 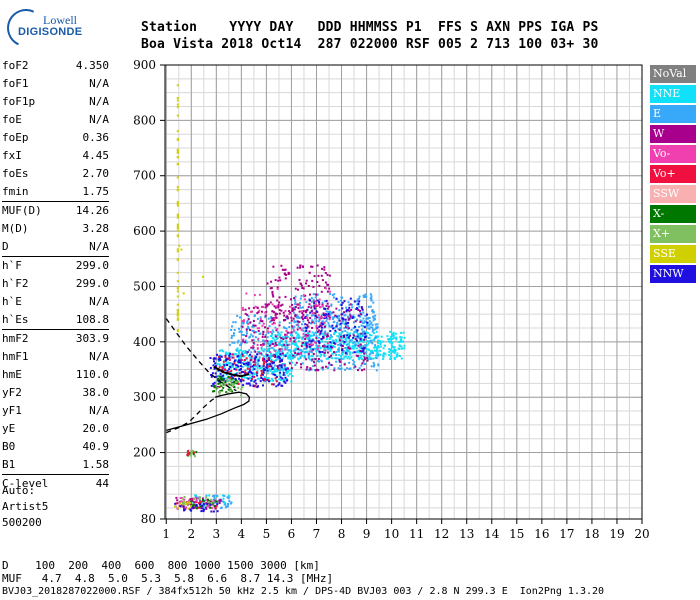 I want to click on param-value: 44, so click(x=102, y=483).